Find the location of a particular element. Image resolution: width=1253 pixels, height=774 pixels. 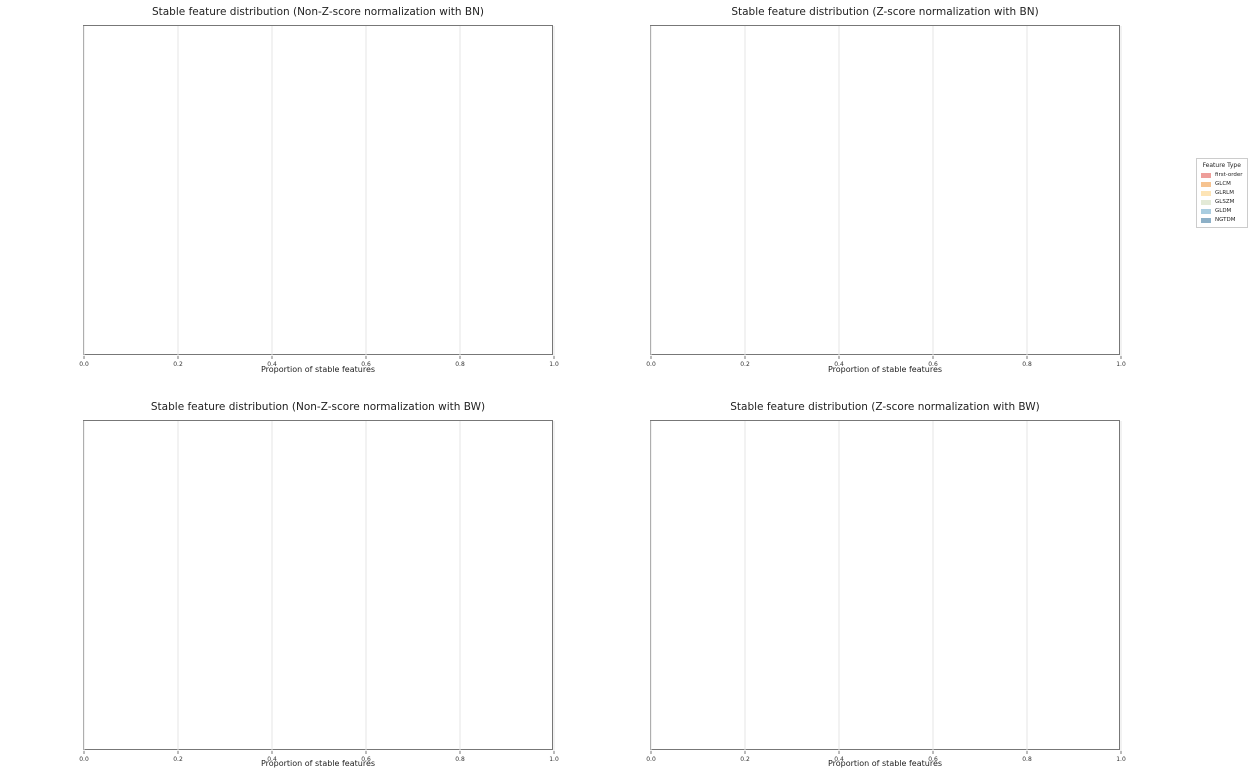

legend-label: GLRLM is located at coordinates (1224, 193).